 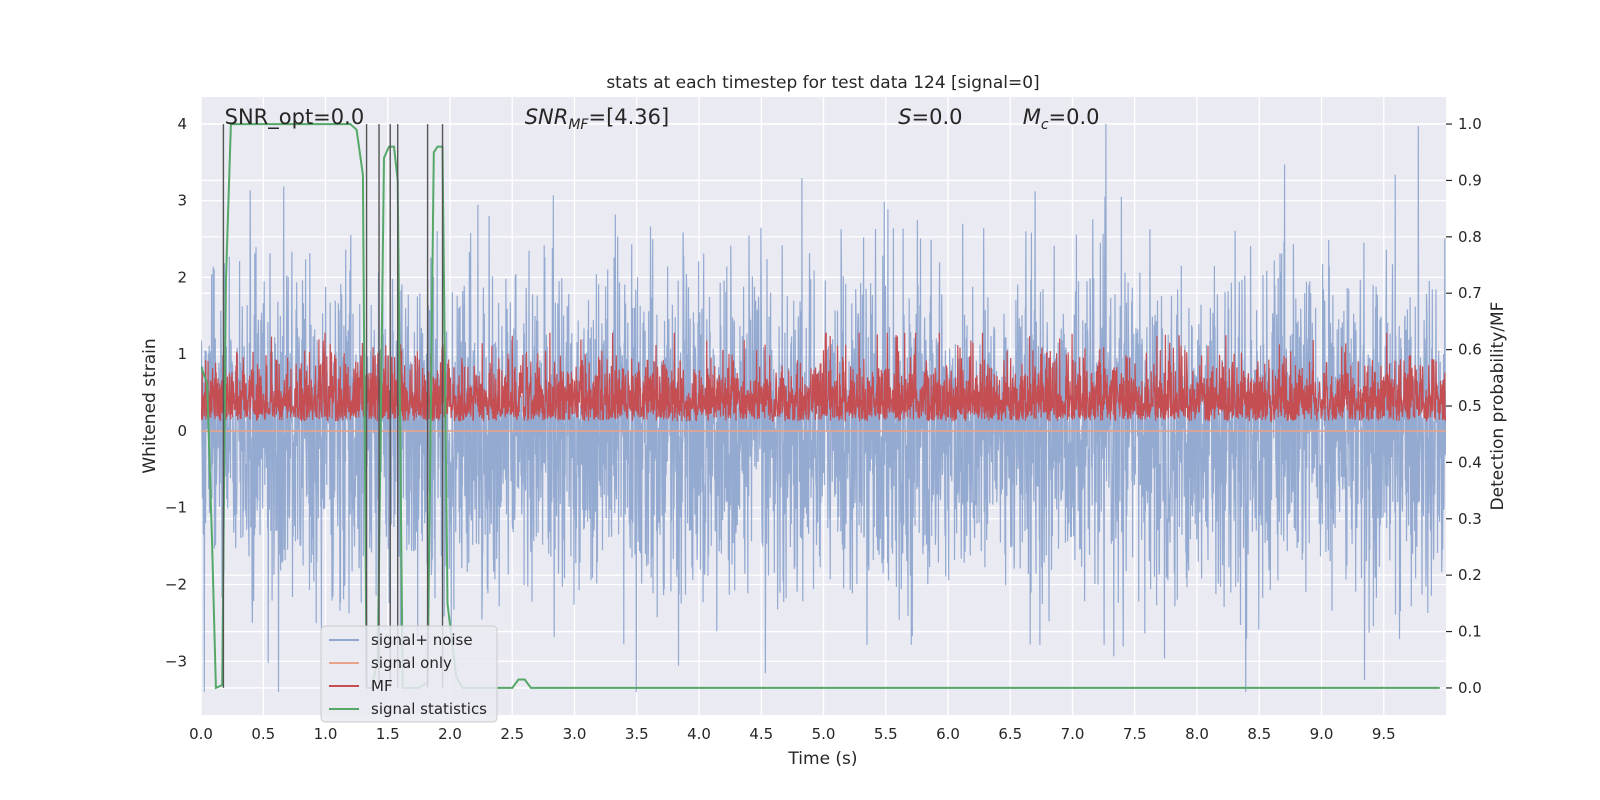 I want to click on legend-label: signal statistics, so click(x=429, y=709).